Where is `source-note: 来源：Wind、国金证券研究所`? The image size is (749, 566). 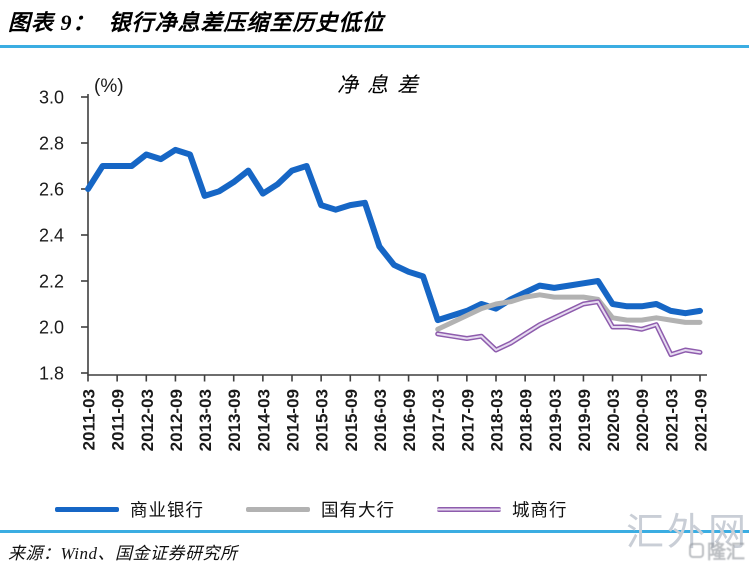
source-note: 来源：Wind、国金证券研究所 is located at coordinates (123, 553).